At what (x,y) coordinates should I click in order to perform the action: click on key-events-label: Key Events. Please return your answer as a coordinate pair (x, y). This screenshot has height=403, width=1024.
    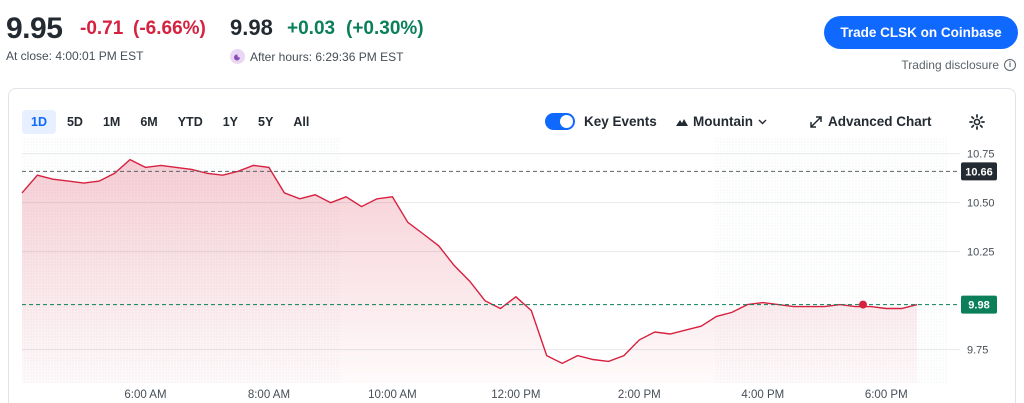
    Looking at the image, I should click on (620, 121).